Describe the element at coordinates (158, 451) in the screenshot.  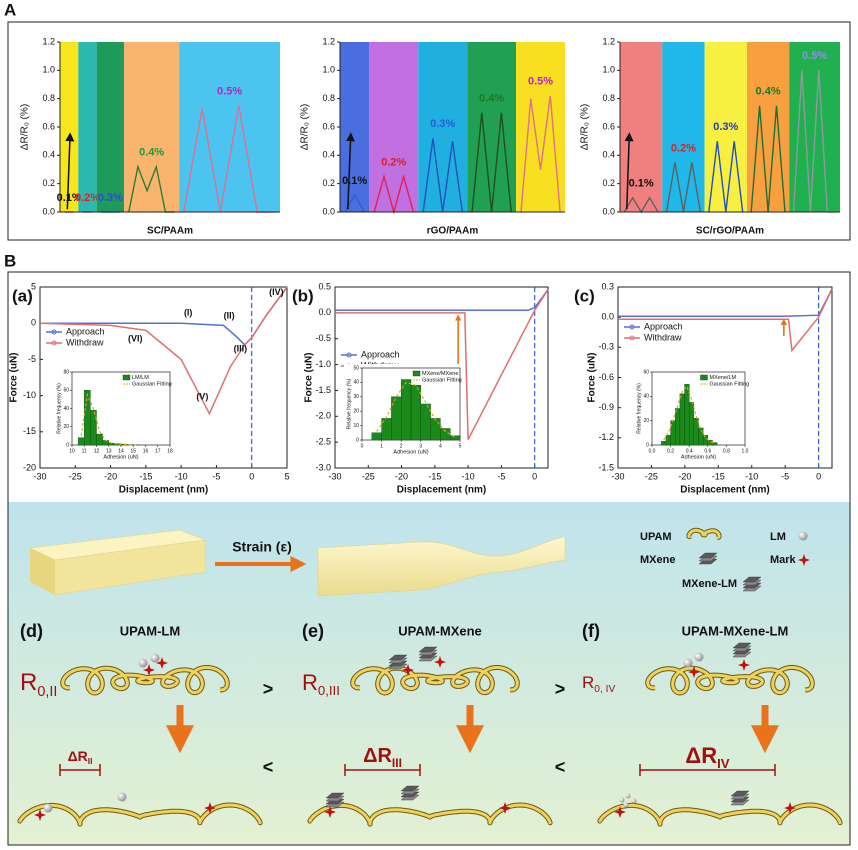
I see `inset-x-tick-label: 17` at that location.